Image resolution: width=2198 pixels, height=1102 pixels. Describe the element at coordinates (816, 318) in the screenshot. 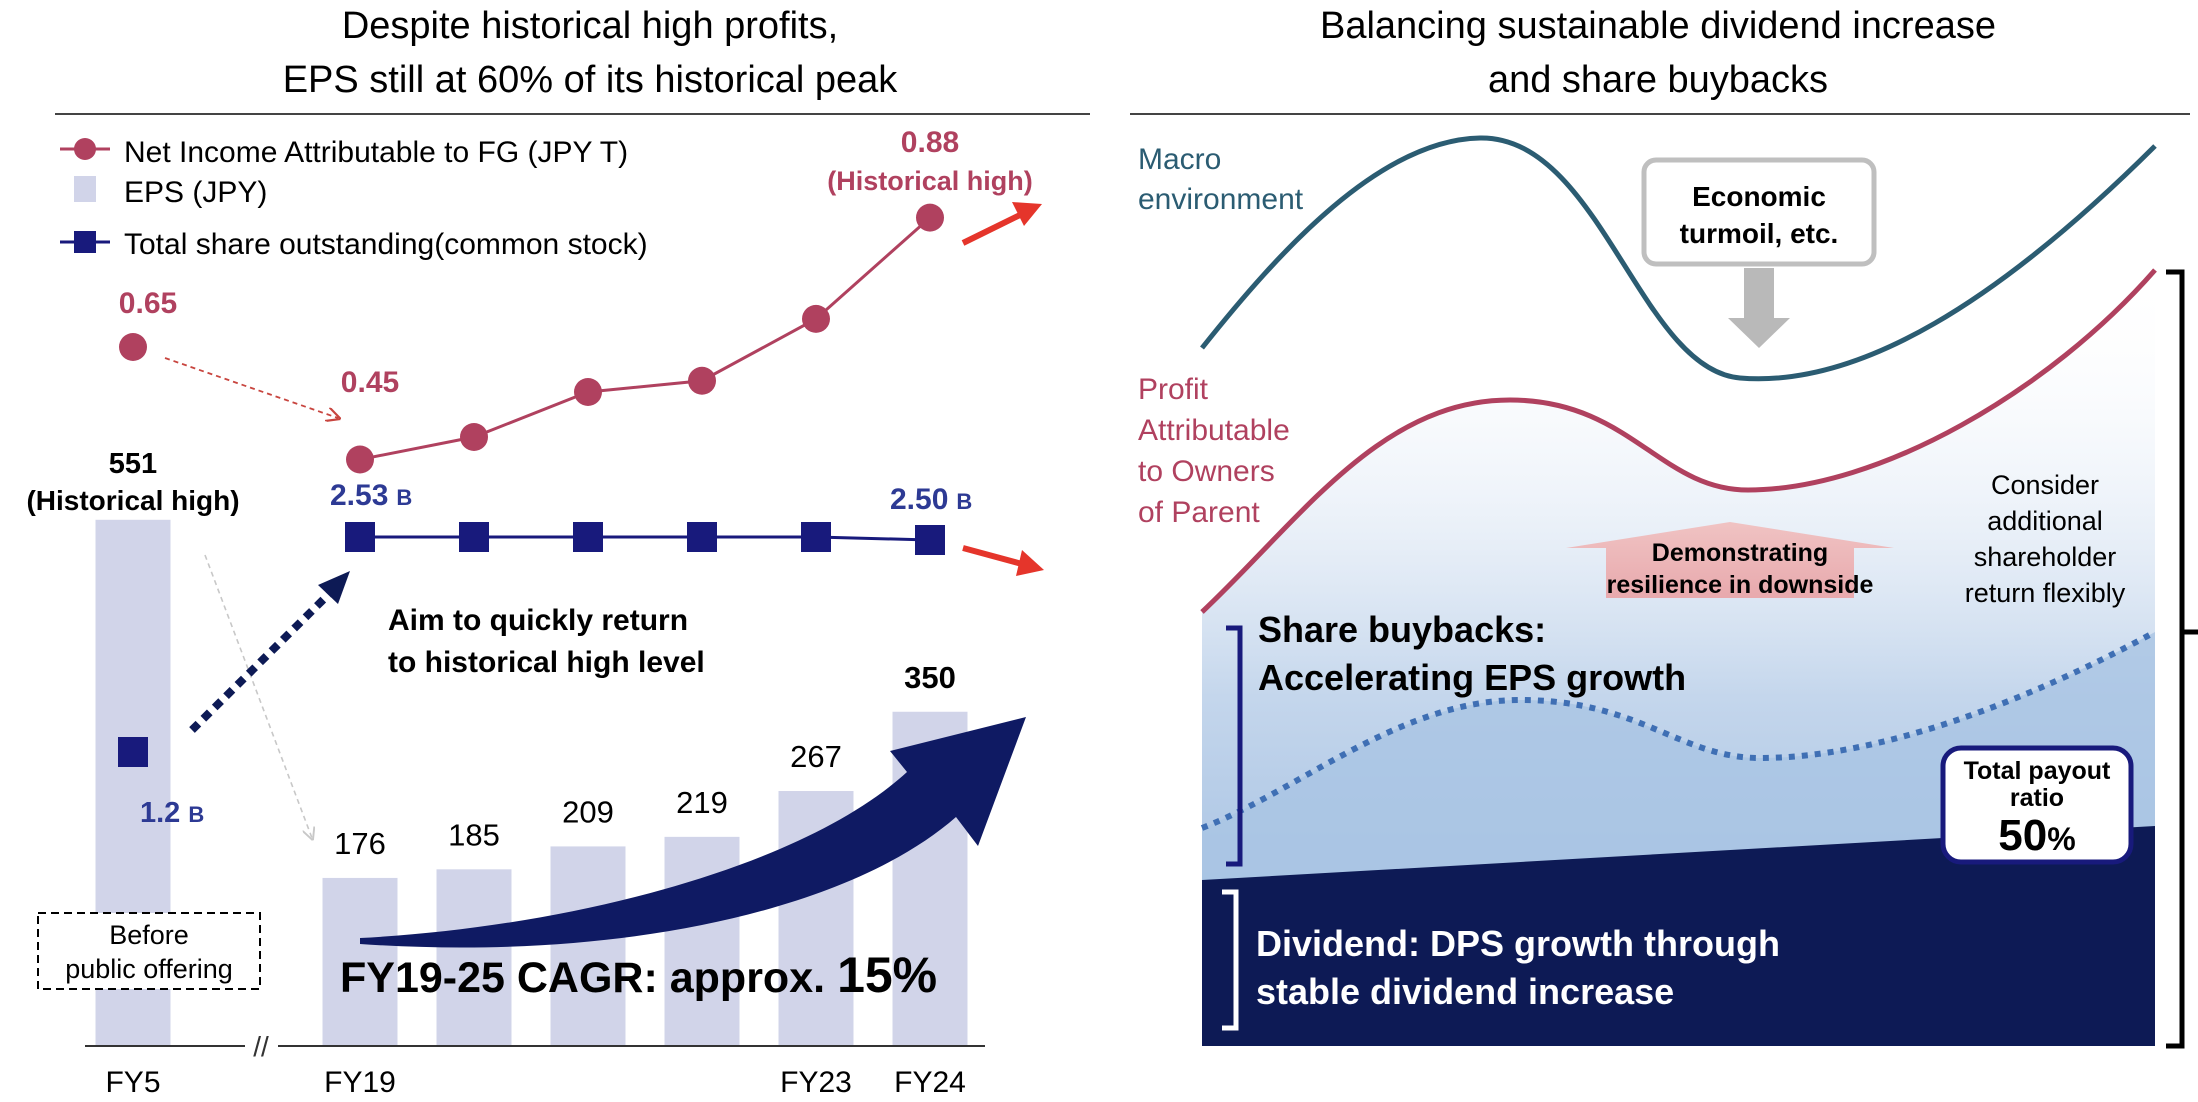

I see `net-income-point-FY23` at that location.